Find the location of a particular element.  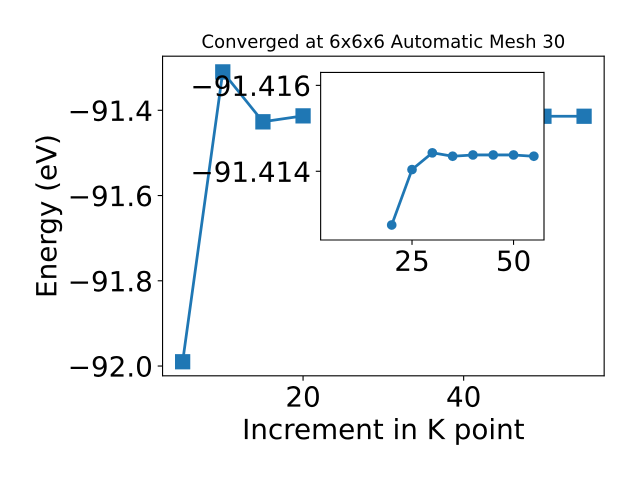

chart-title: Converged at 6x6x6 Automatic Mesh 30 is located at coordinates (383, 43).